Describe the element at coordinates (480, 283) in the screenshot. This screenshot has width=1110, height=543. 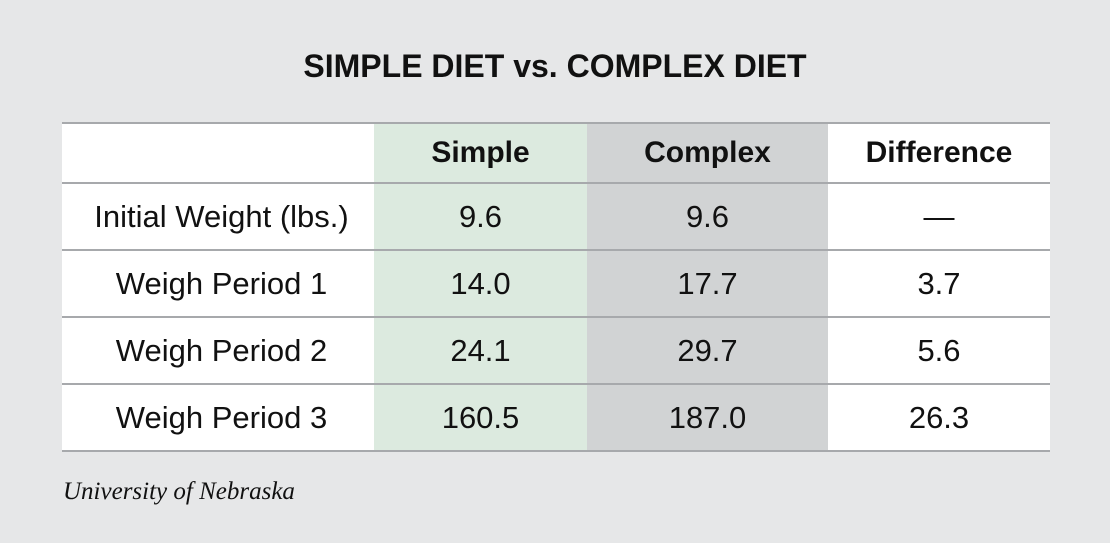
I see `simple-value-cell: 14.0` at that location.